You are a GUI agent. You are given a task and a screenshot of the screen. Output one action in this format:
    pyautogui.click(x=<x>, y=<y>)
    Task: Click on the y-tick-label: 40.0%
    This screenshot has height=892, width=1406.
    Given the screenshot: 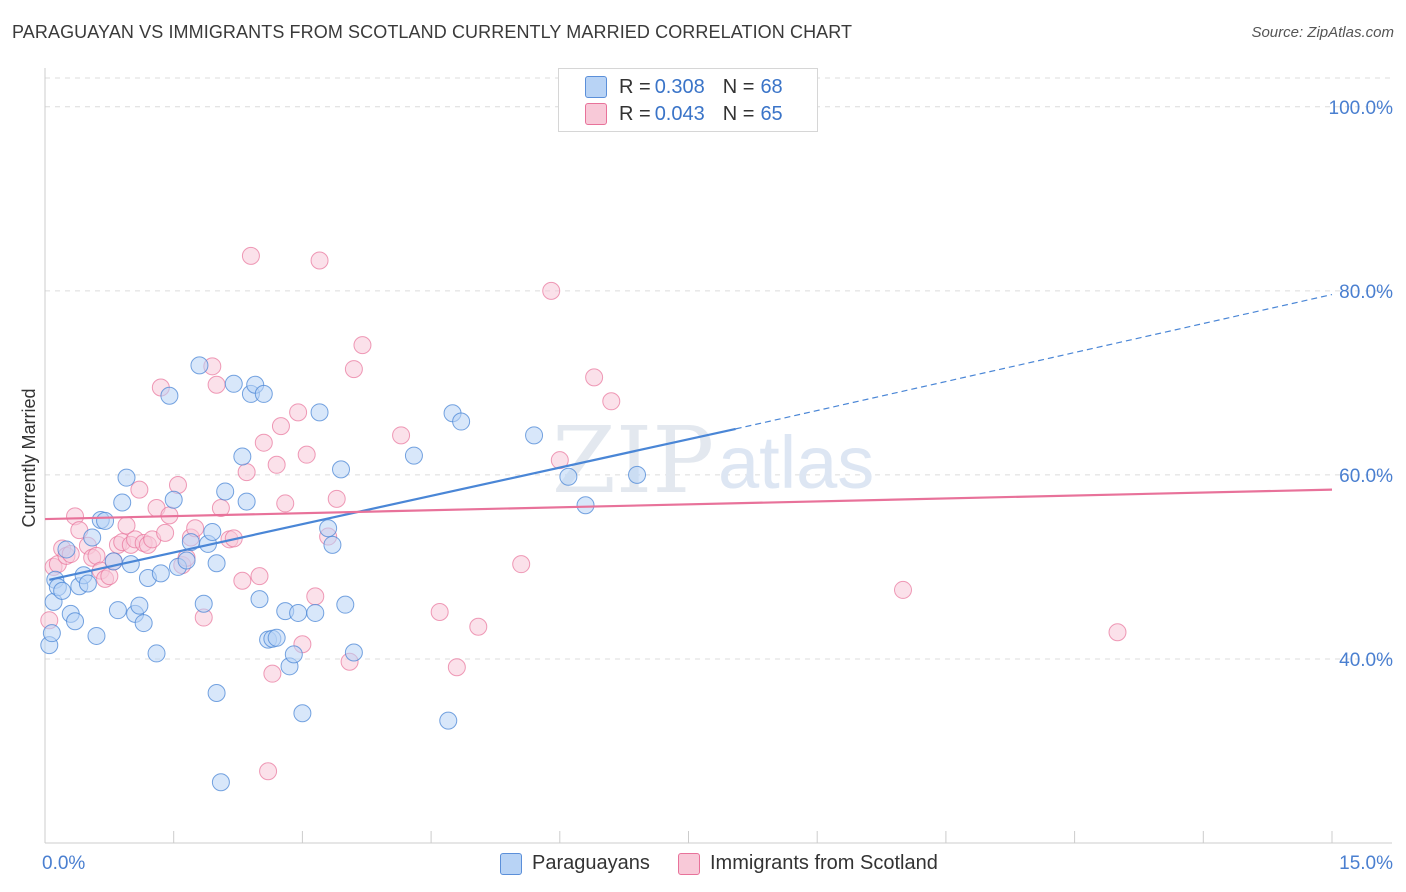 What is the action you would take?
    pyautogui.click(x=1366, y=660)
    